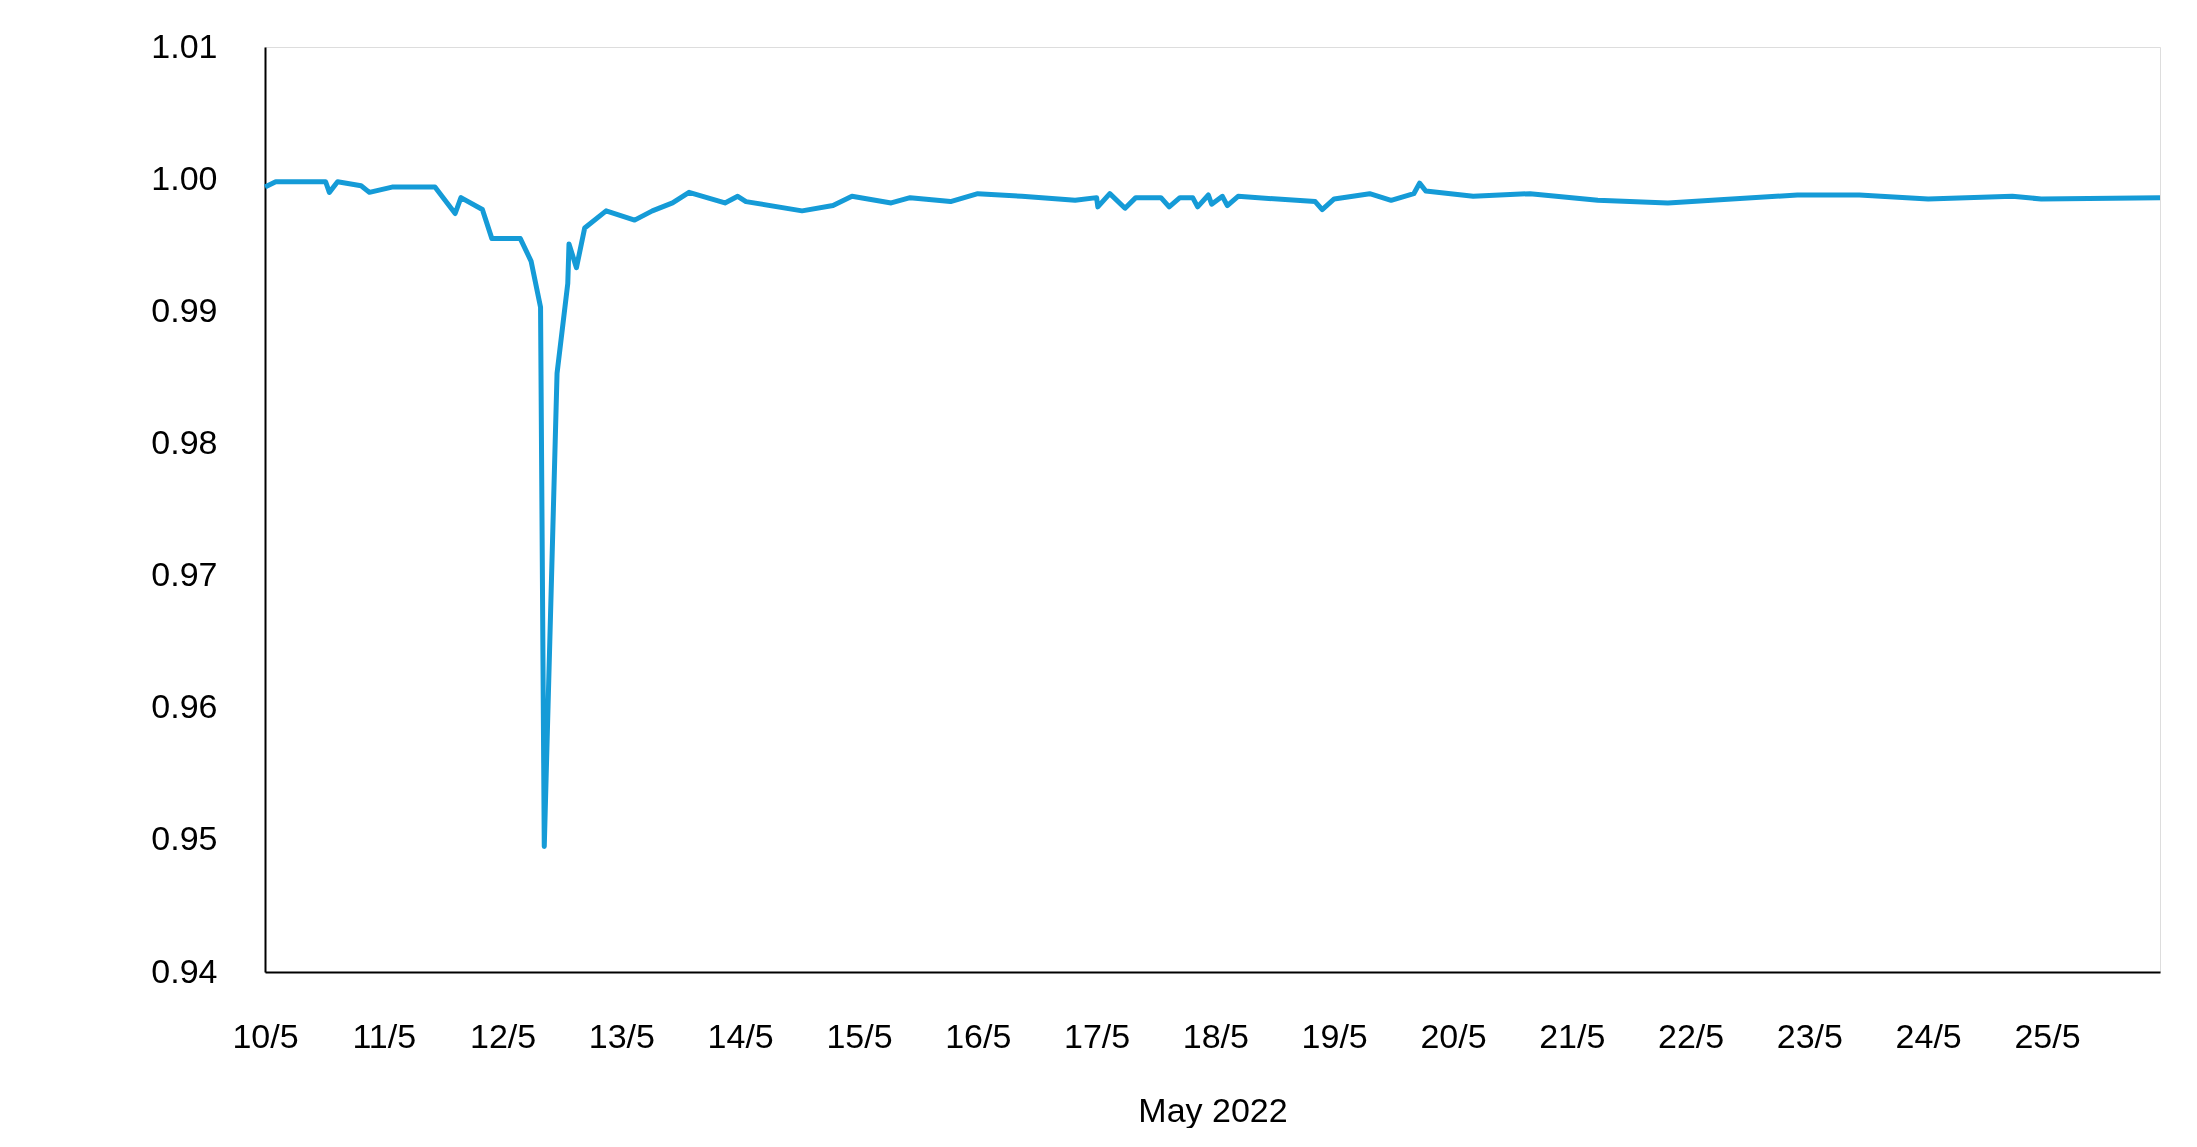 The height and width of the screenshot is (1147, 2197). Describe the element at coordinates (184, 45) in the screenshot. I see `y-tick-label: 1.01` at that location.